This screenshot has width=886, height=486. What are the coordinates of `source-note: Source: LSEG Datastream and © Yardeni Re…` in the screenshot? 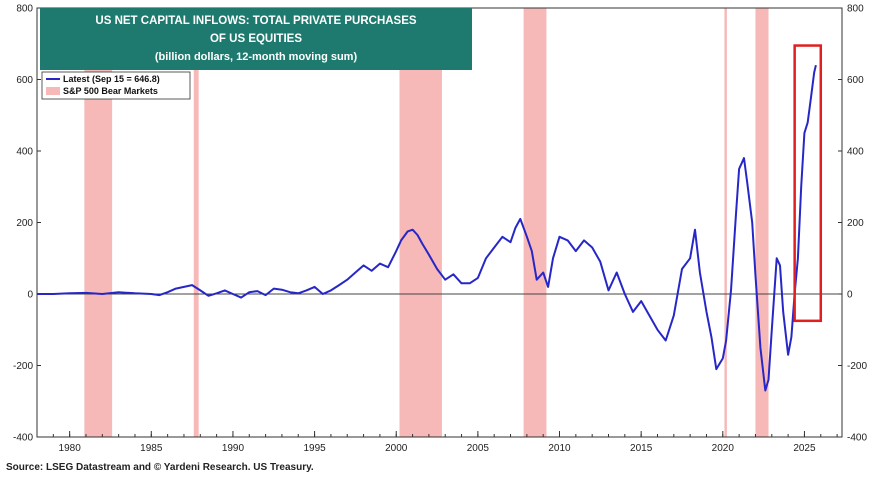 It's located at (160, 467).